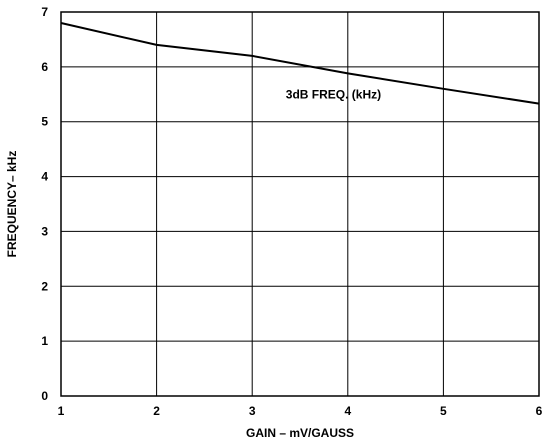 The image size is (546, 442). Describe the element at coordinates (347, 411) in the screenshot. I see `x-tick-label: 4` at that location.